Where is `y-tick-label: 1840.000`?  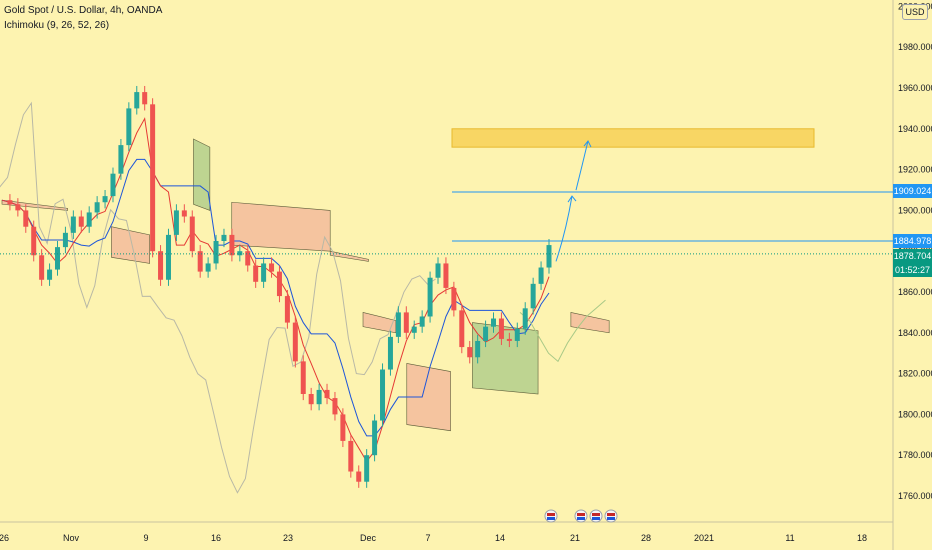 y-tick-label: 1840.000 is located at coordinates (915, 333).